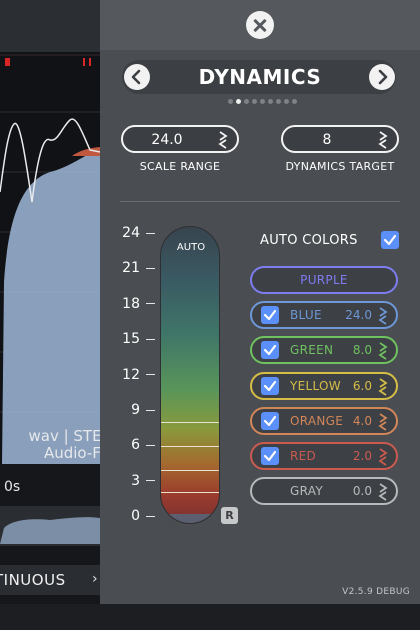 Image resolution: width=420 pixels, height=630 pixels. Describe the element at coordinates (362, 385) in the screenshot. I see `color-threshold-value: 6.0` at that location.